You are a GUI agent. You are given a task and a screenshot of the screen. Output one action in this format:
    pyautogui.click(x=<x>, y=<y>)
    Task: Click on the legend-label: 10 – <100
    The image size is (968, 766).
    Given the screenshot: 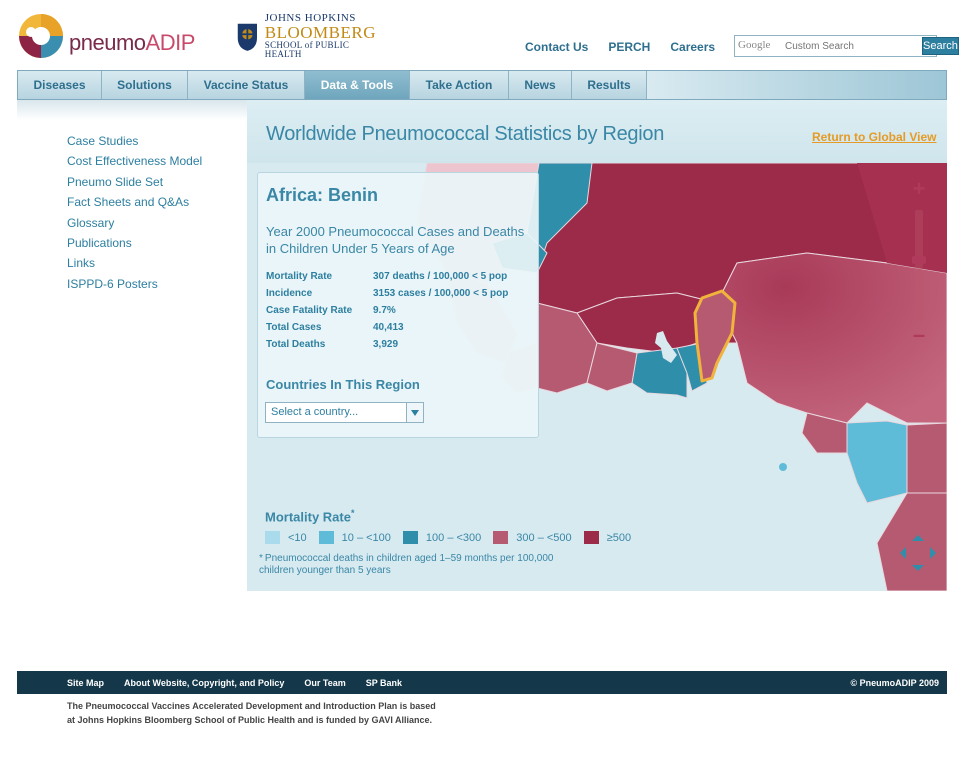 What is the action you would take?
    pyautogui.click(x=366, y=537)
    